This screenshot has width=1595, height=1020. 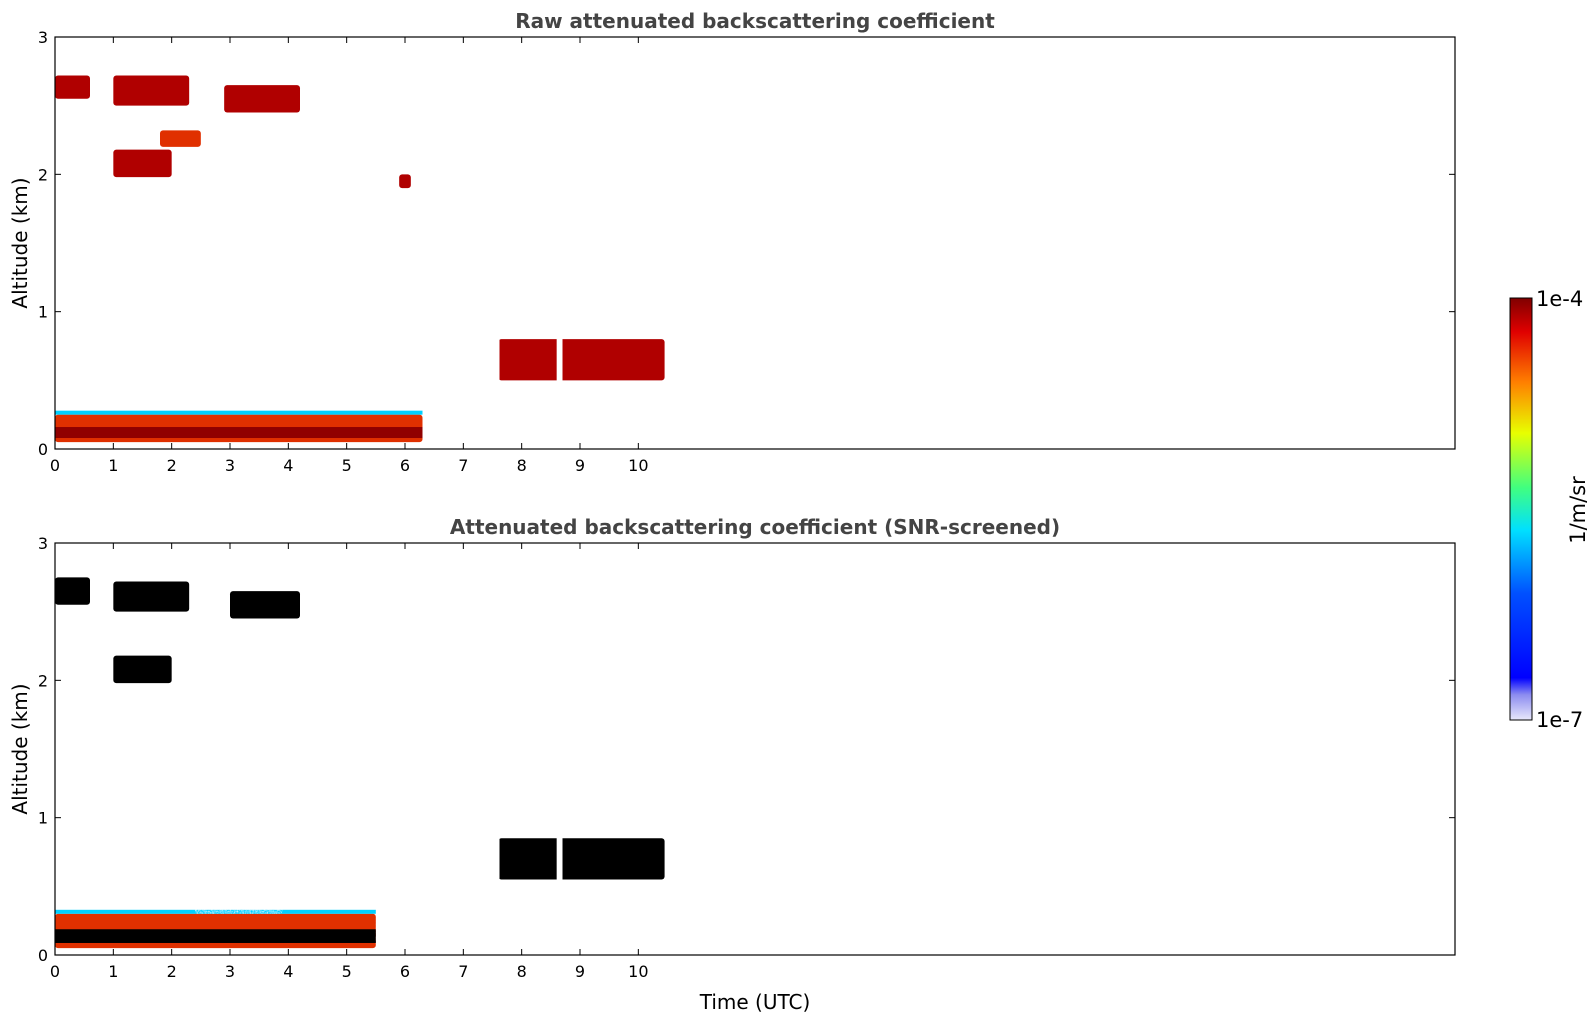 I want to click on screened-y-tick-label: 2, so click(x=43, y=680).